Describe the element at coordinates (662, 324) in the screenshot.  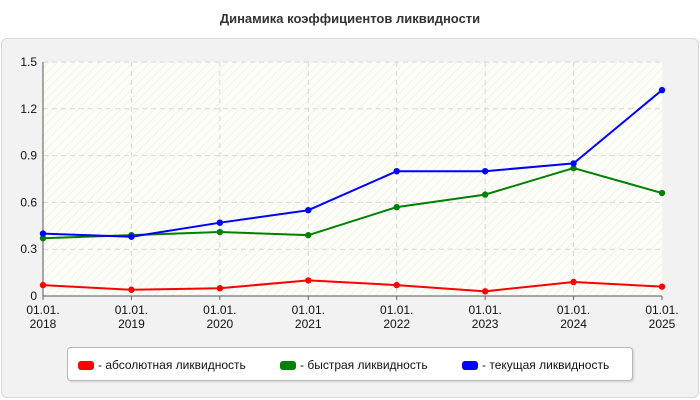
I see `x-tick-label-line2: 2025` at that location.